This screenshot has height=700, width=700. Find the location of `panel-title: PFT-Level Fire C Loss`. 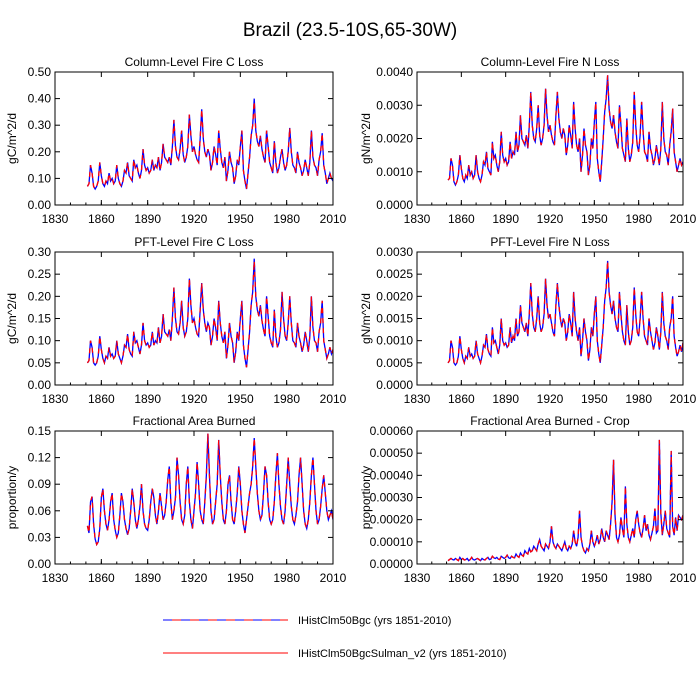

panel-title: PFT-Level Fire C Loss is located at coordinates (193, 242).